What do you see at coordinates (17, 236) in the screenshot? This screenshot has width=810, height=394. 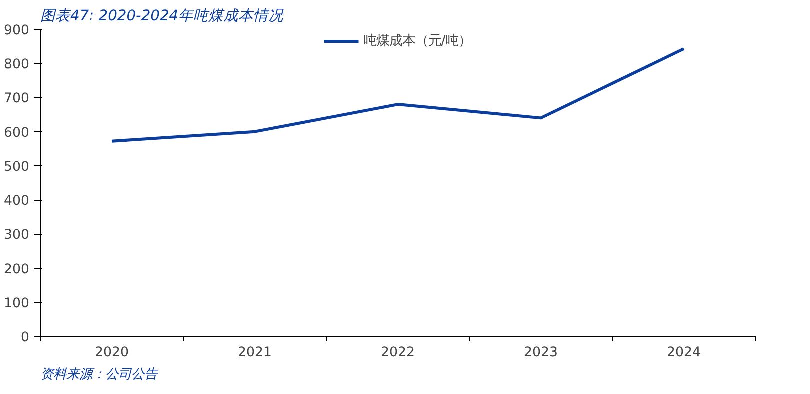 I see `y-tick-label: 300` at bounding box center [17, 236].